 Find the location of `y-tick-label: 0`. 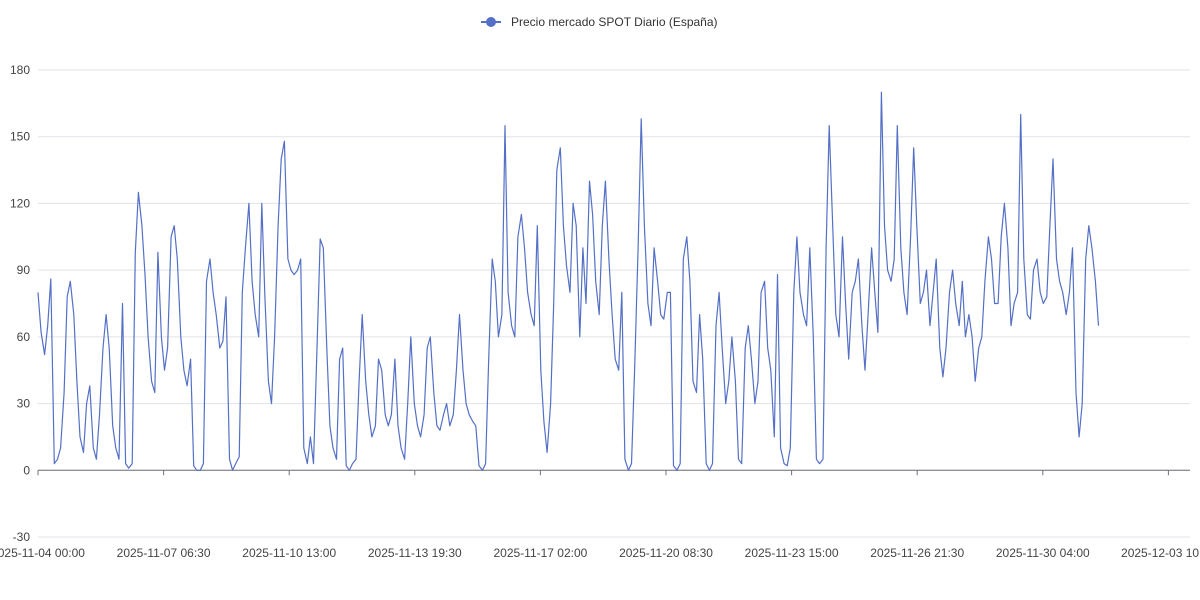

y-tick-label: 0 is located at coordinates (26, 470).